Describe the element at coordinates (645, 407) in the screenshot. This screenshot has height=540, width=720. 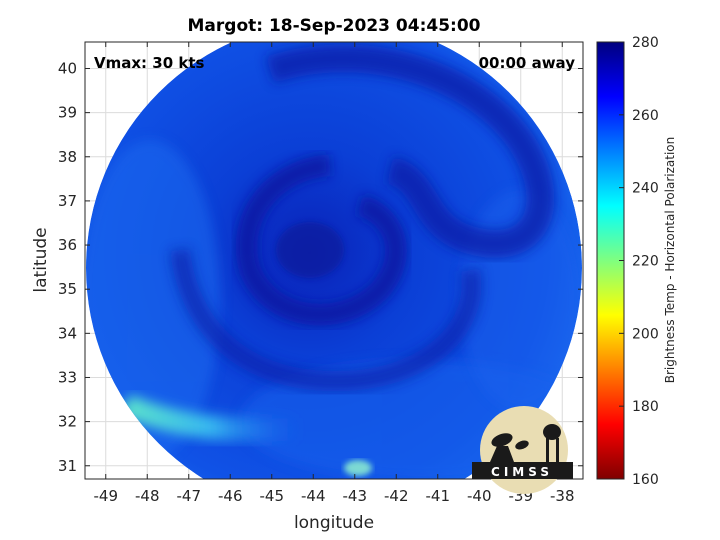
I see `colorbar-tick-label: 180` at that location.